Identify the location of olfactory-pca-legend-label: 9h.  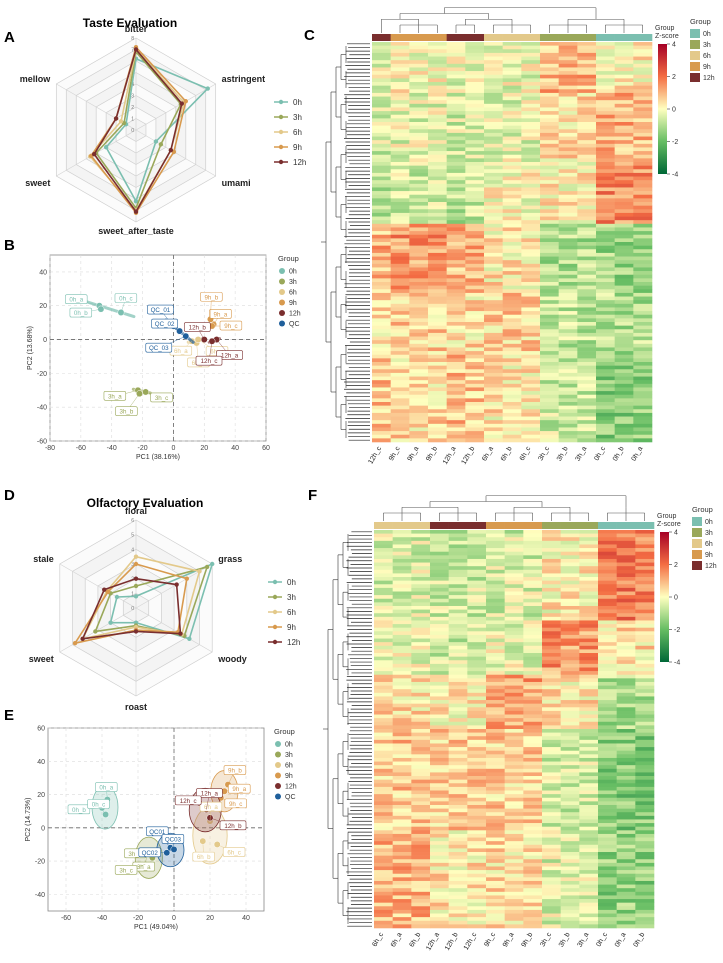
(289, 776).